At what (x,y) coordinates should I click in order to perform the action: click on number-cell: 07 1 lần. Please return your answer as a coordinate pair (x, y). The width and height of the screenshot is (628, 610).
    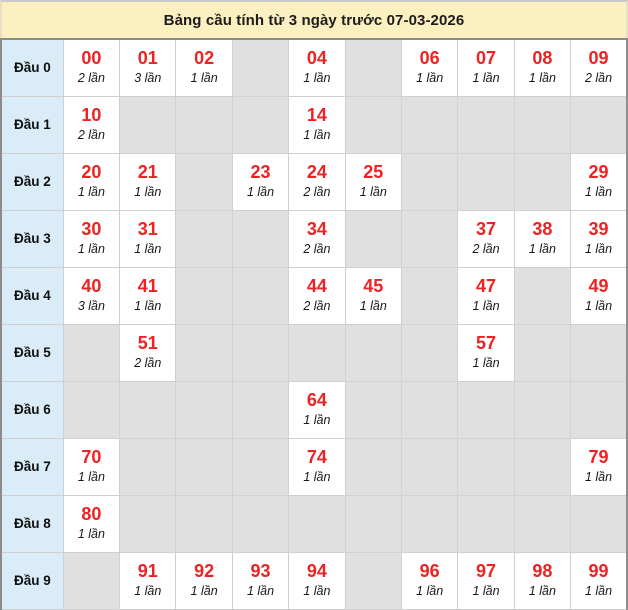
    Looking at the image, I should click on (486, 67).